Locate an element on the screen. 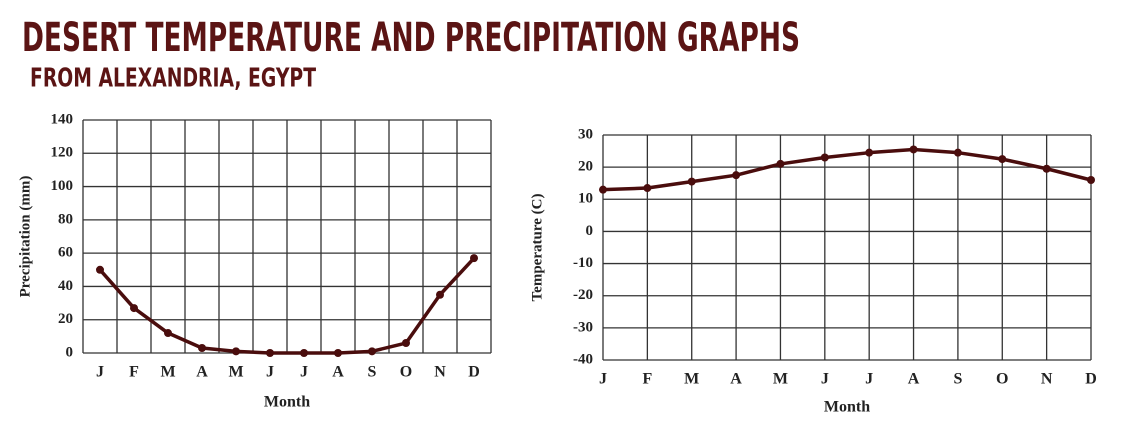  y-tick-label: 80 is located at coordinates (65, 219).